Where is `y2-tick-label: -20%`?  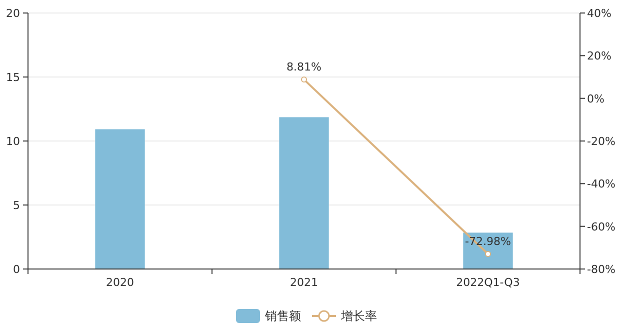
y2-tick-label: -20% is located at coordinates (601, 141).